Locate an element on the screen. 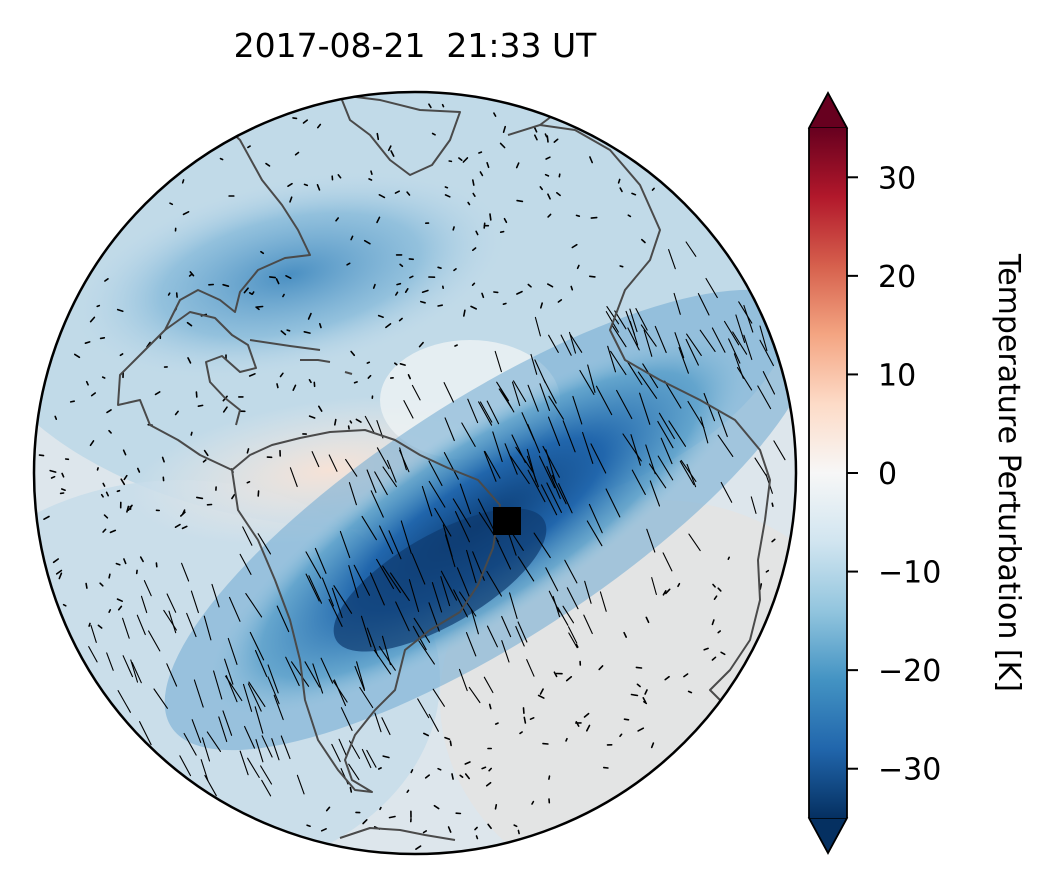  coastline-antarctica is located at coordinates (397, 834).